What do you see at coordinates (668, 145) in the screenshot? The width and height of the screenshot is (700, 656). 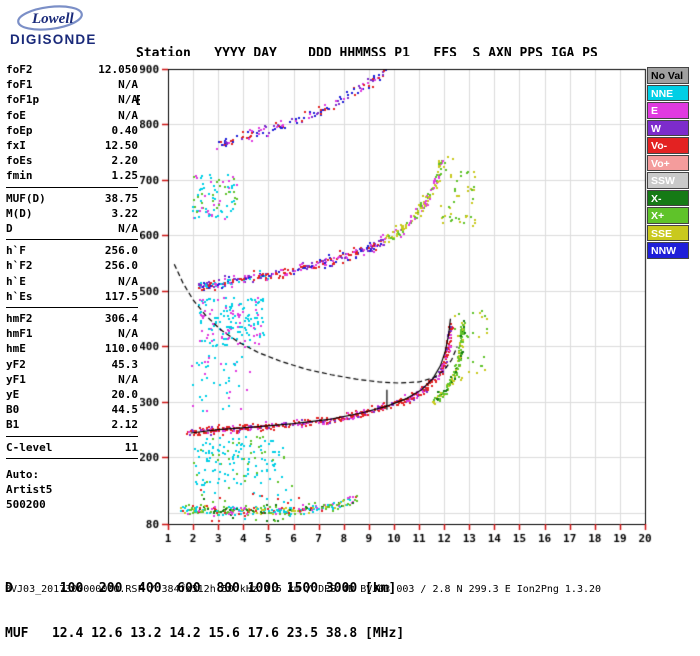 I see `legend-item-vo-: Vo-` at bounding box center [668, 145].